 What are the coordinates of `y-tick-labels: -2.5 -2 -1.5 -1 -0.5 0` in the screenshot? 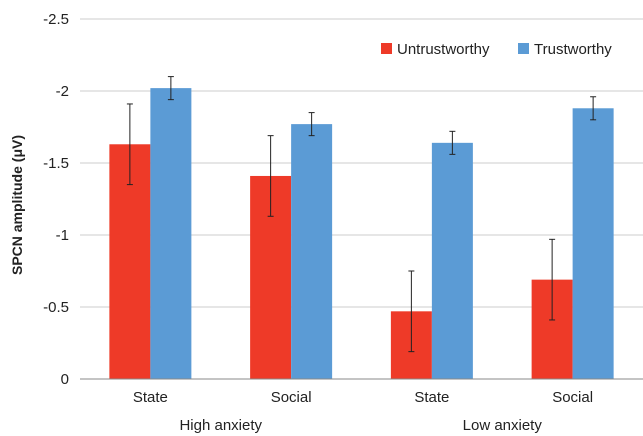 It's located at (56, 199).